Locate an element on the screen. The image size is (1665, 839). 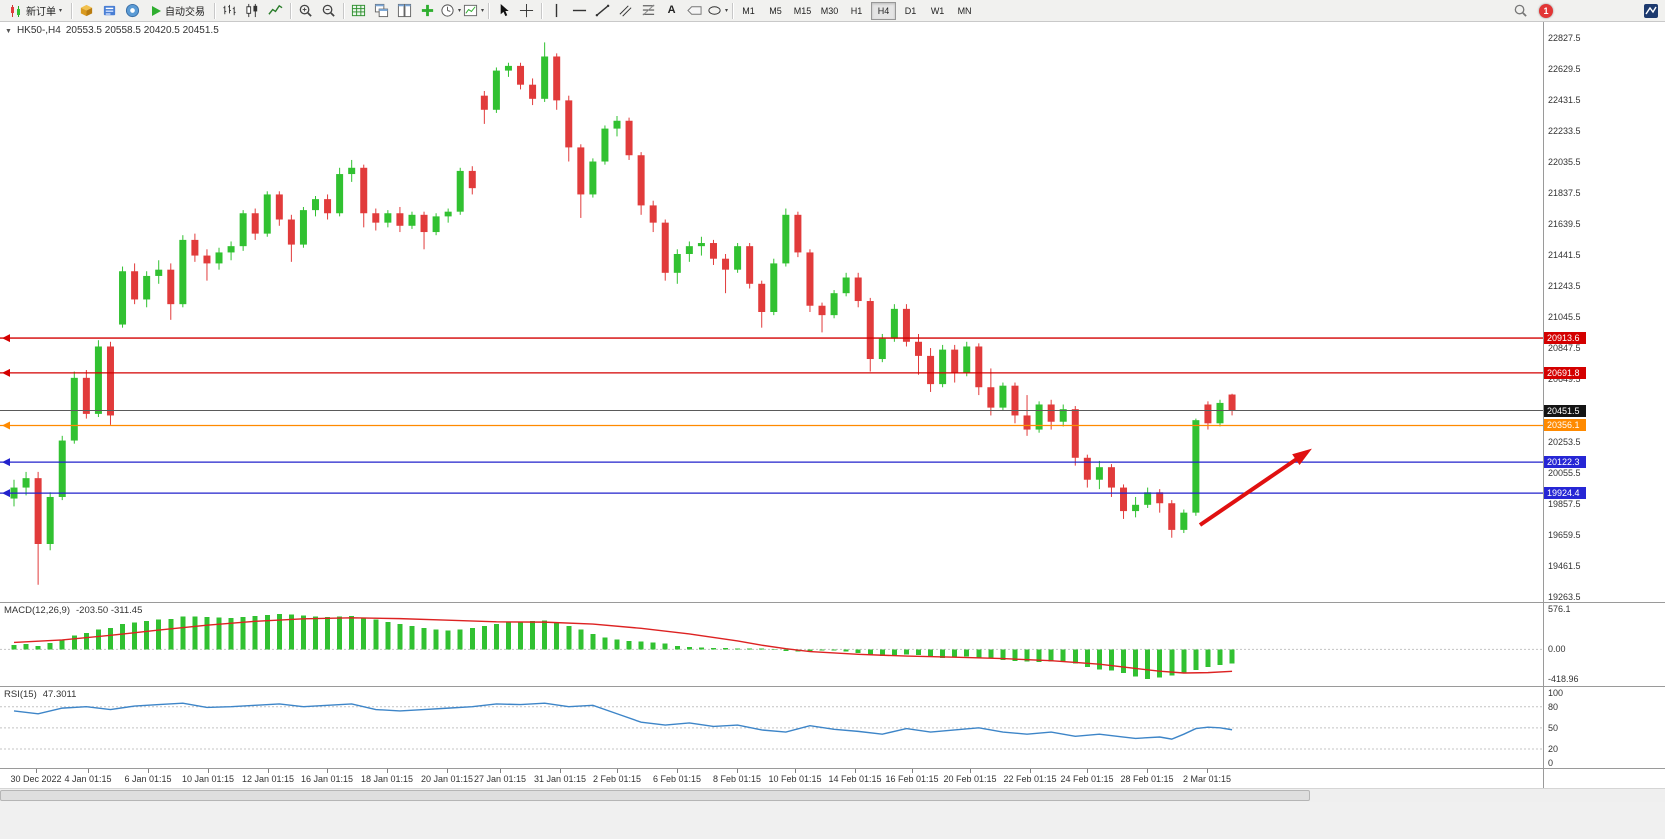
time-axis-label: 20 Feb 01:15 is located at coordinates (970, 779).